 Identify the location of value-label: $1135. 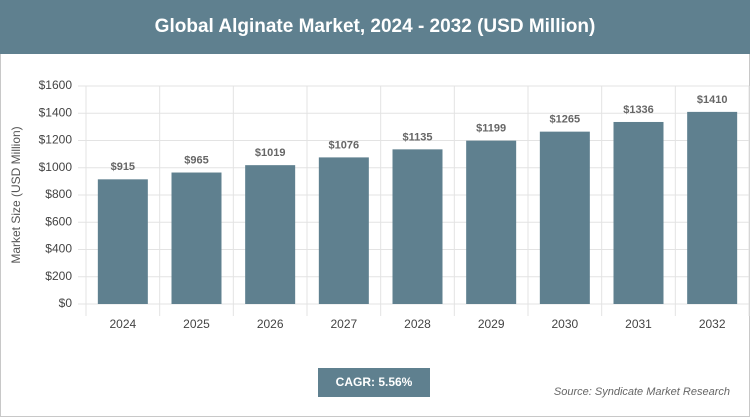
(418, 137).